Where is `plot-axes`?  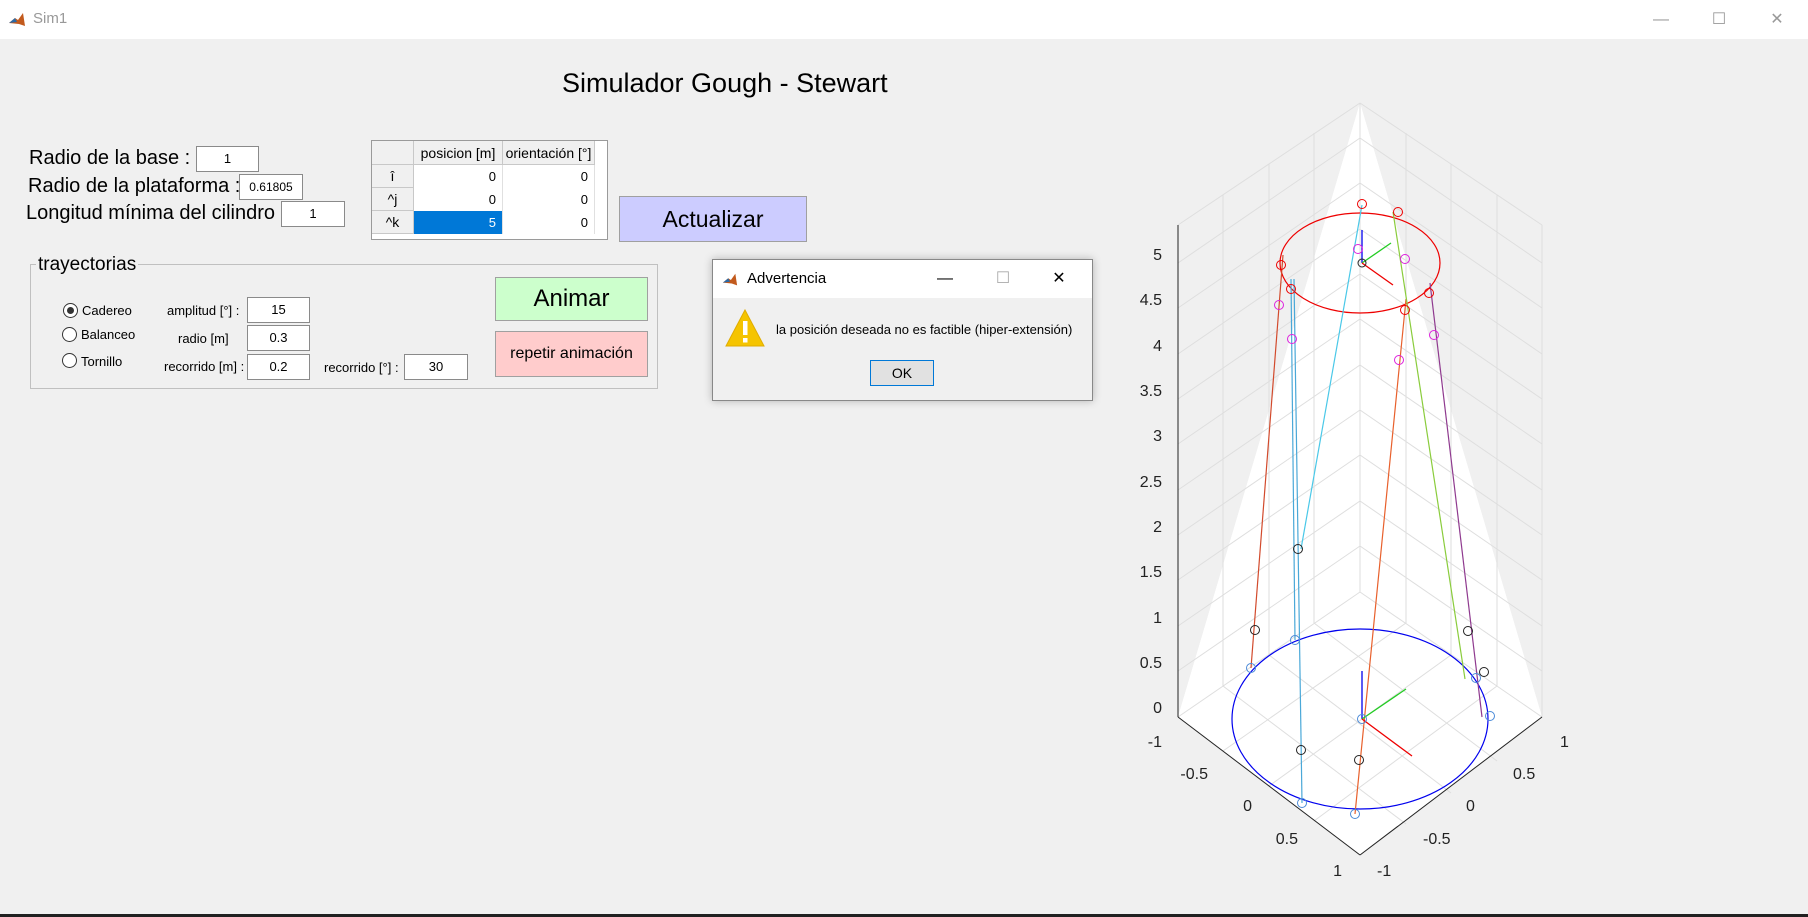 plot-axes is located at coordinates (1360, 540).